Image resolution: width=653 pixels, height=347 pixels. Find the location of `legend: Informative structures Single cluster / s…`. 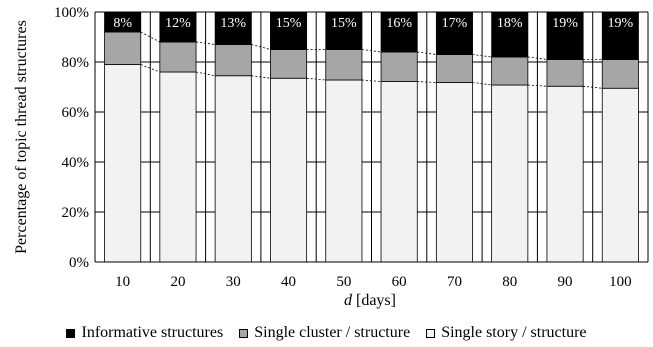

legend: Informative structures Single cluster / s… is located at coordinates (326, 333).